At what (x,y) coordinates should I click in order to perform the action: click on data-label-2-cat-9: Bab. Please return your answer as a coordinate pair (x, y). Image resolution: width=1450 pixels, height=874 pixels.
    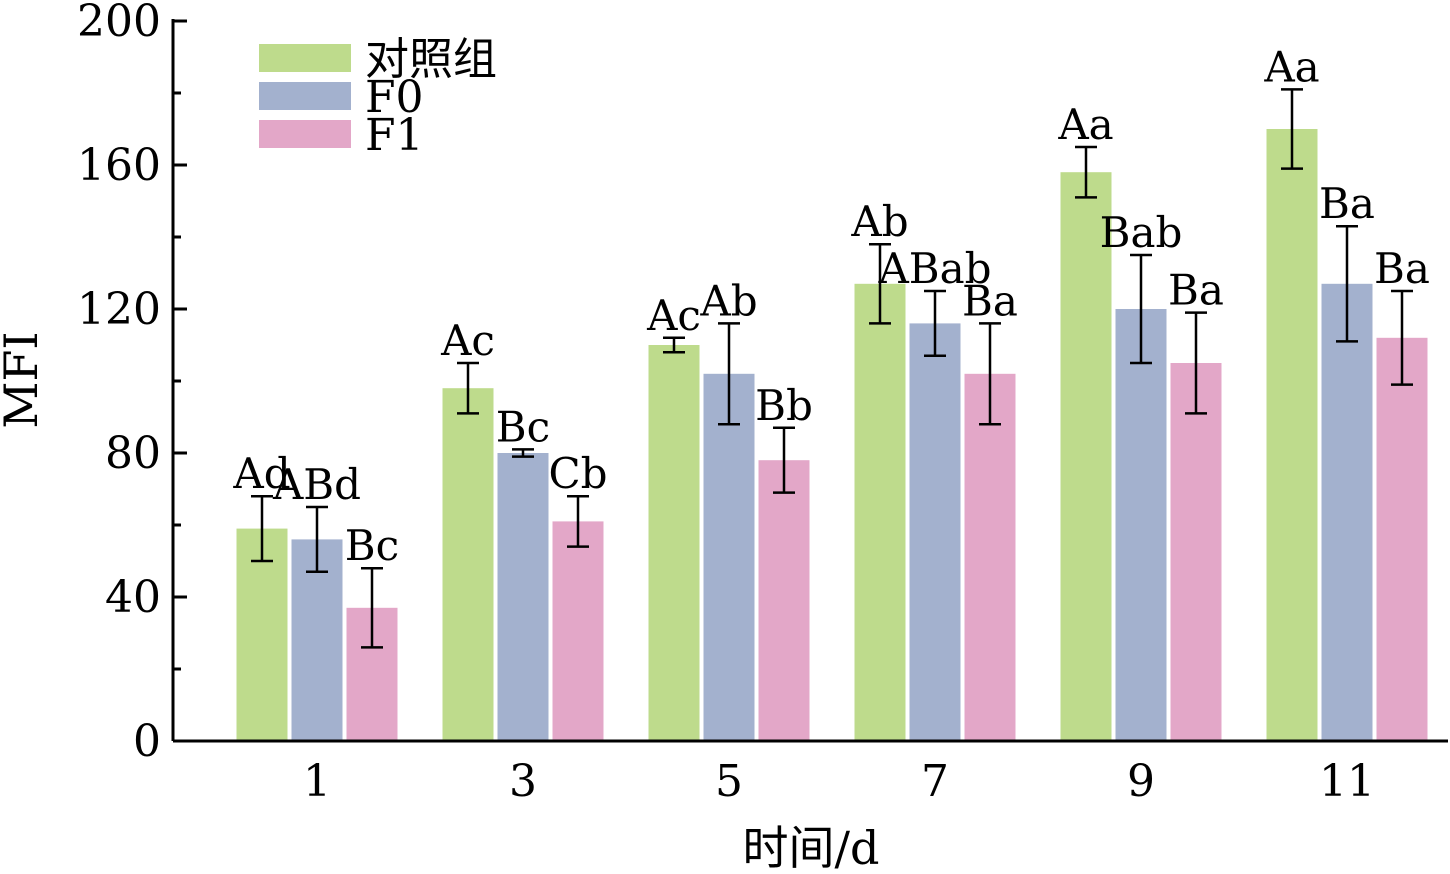
    Looking at the image, I should click on (1141, 232).